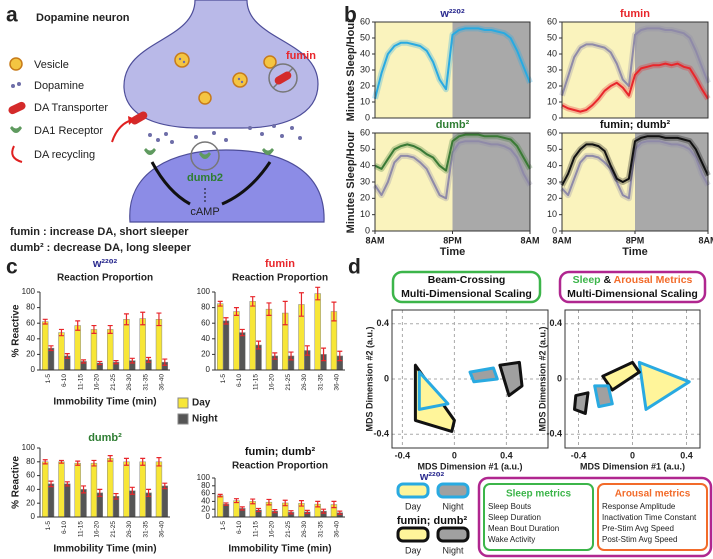  What do you see at coordinates (71, 108) in the screenshot?
I see `legend-label: DA Transporter` at bounding box center [71, 108].